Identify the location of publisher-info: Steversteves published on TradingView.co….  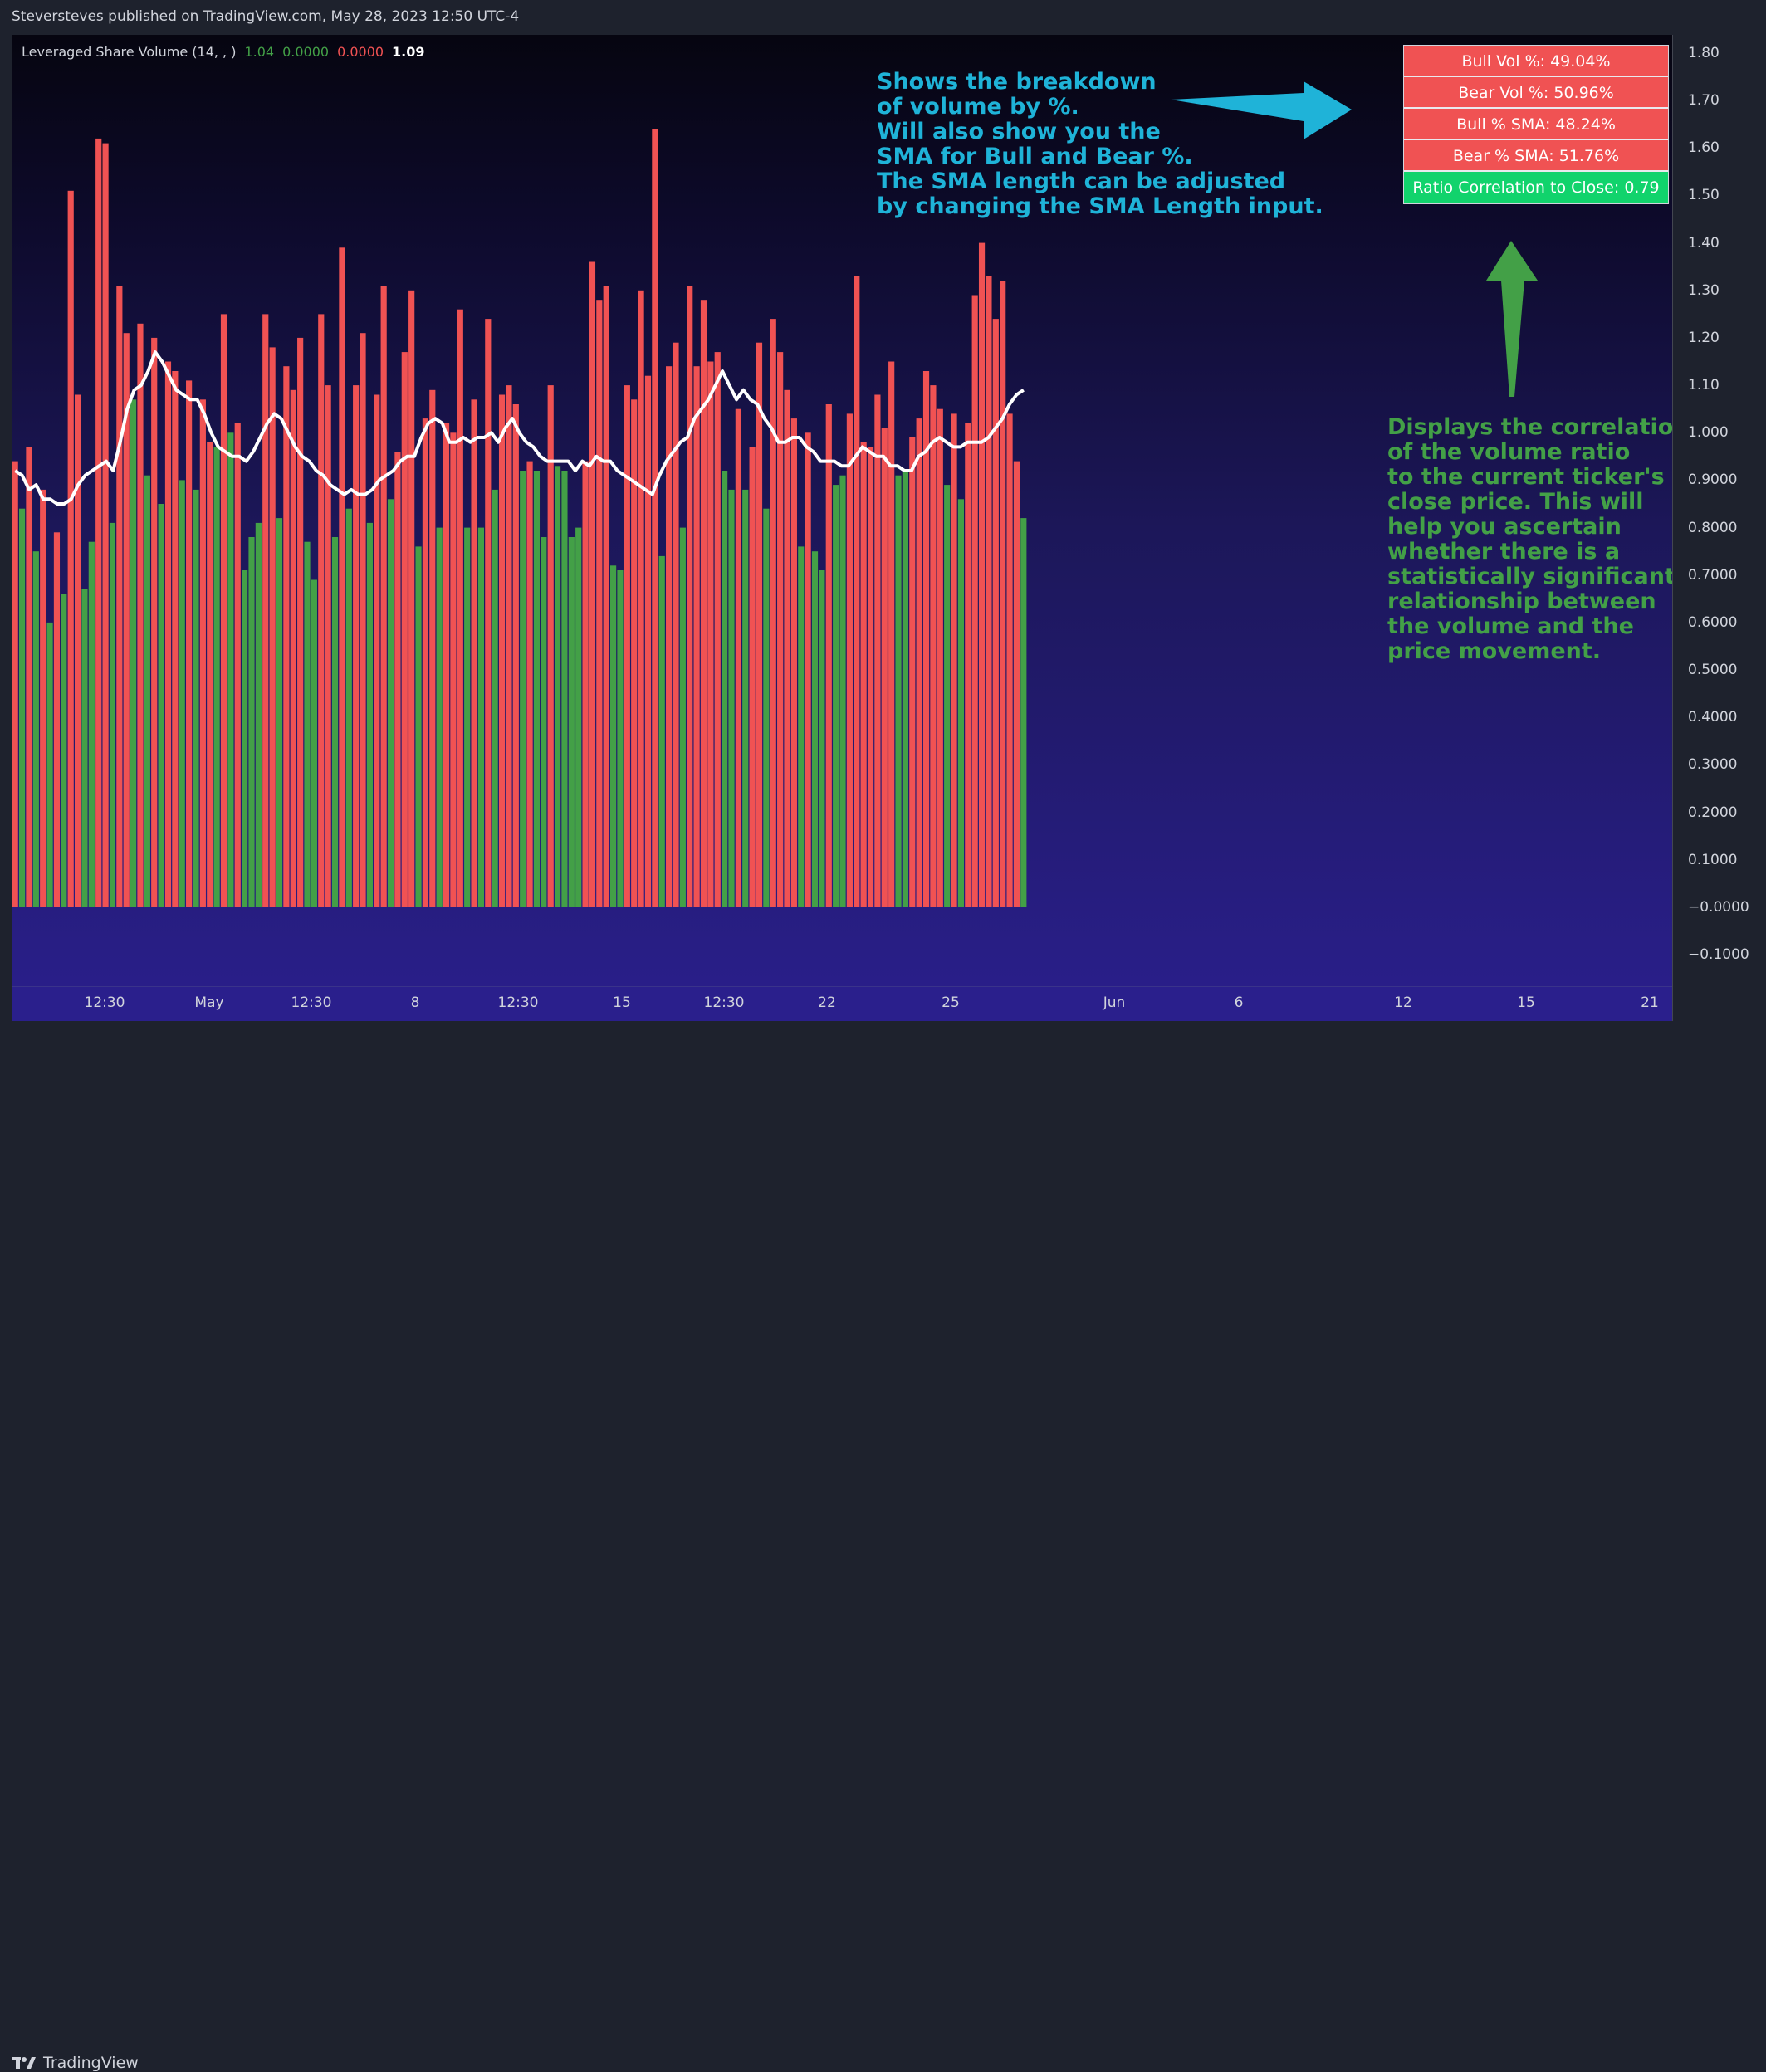
(266, 16).